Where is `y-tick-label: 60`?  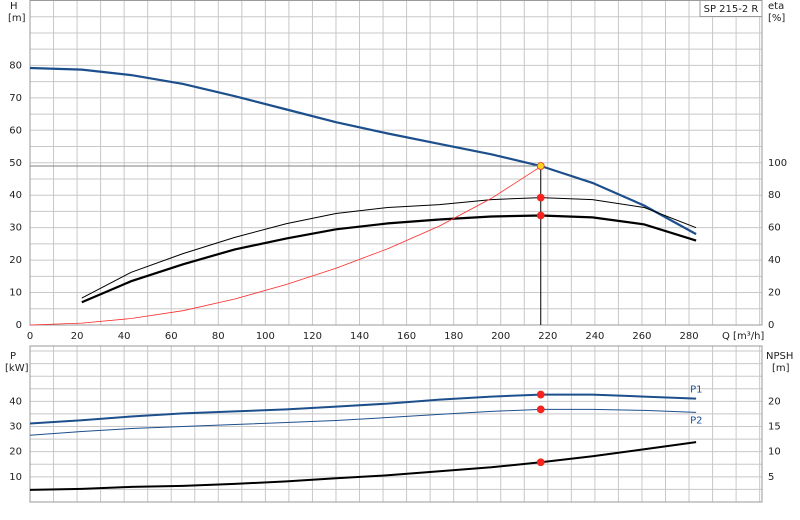
y-tick-label: 60 is located at coordinates (15, 130).